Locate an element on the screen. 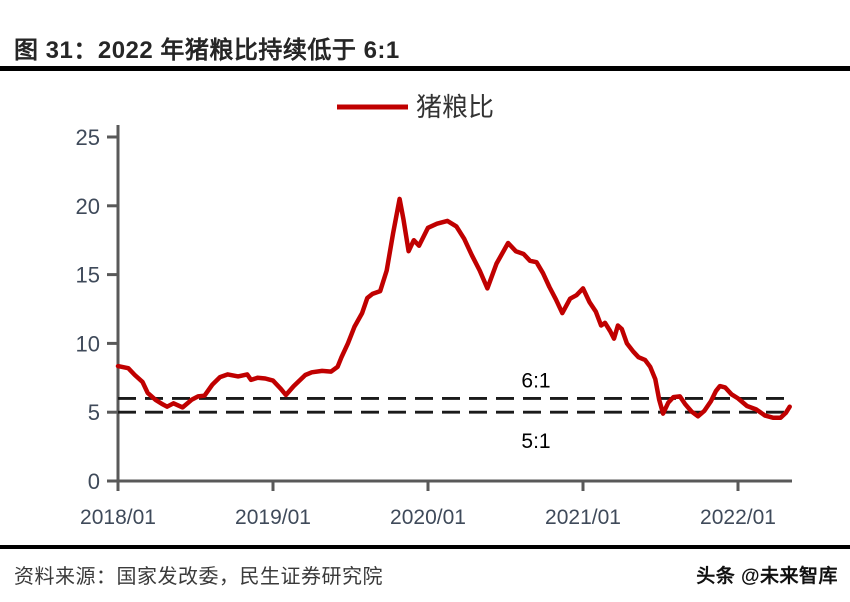  guide-label-5-1: 5:1 is located at coordinates (535, 441).